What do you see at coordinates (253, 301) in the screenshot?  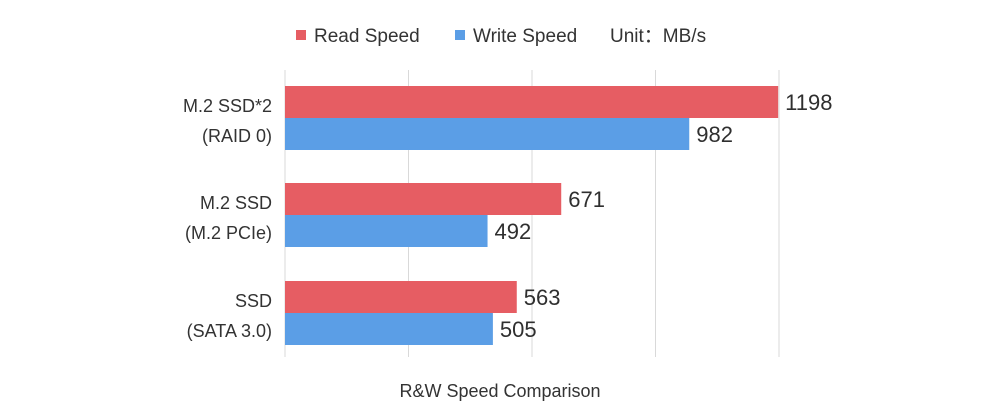 I see `category-label-line: SSD` at bounding box center [253, 301].